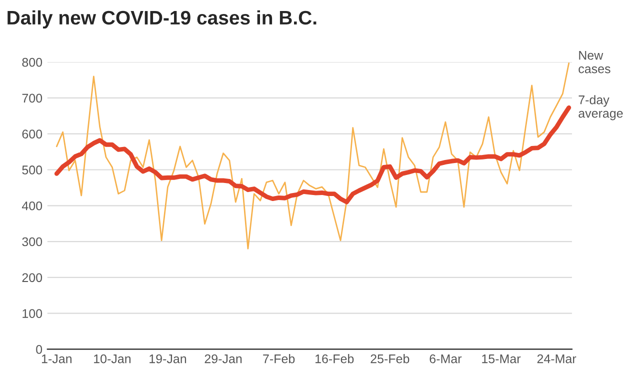  Describe the element at coordinates (32, 134) in the screenshot. I see `y-tick-label: 600` at that location.